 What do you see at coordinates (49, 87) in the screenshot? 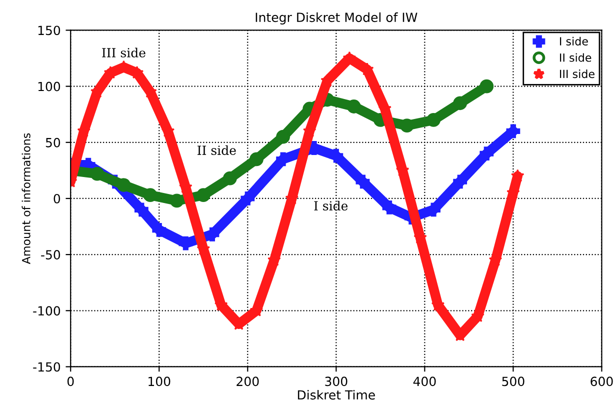
I see `y-tick-label: 100` at bounding box center [49, 87].